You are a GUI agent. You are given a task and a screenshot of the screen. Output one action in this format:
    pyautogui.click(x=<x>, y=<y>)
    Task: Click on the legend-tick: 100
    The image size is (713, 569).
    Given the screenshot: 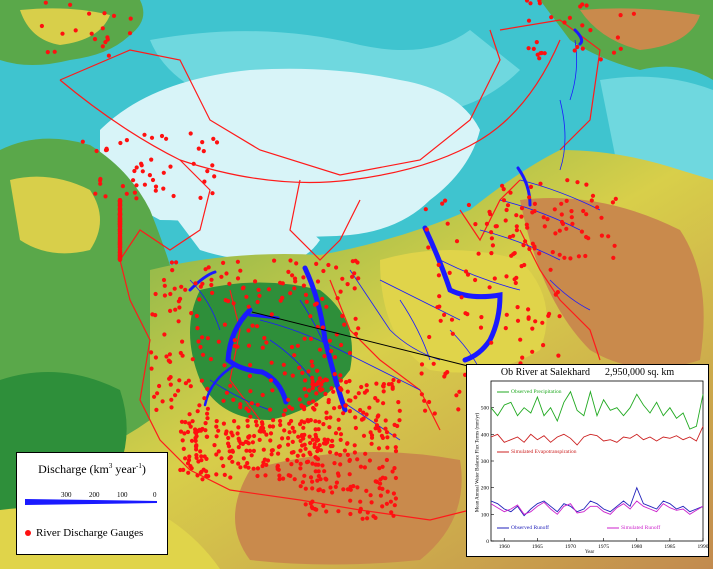 What is the action you would take?
    pyautogui.click(x=122, y=495)
    